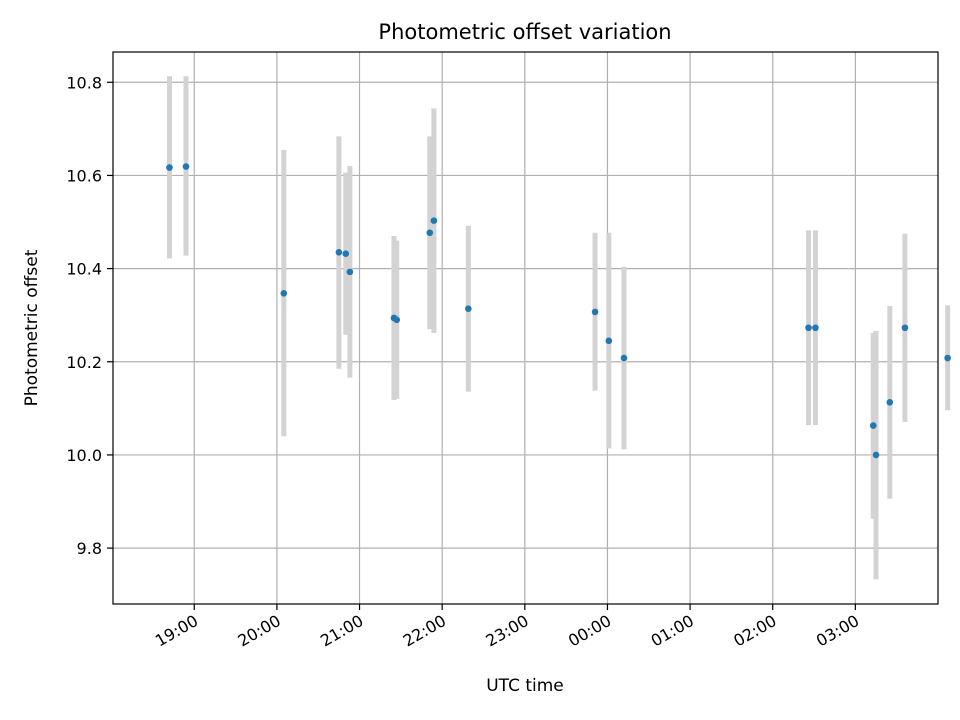 Image resolution: width=960 pixels, height=720 pixels. Describe the element at coordinates (341, 631) in the screenshot. I see `x-tick-label: 21:00` at that location.